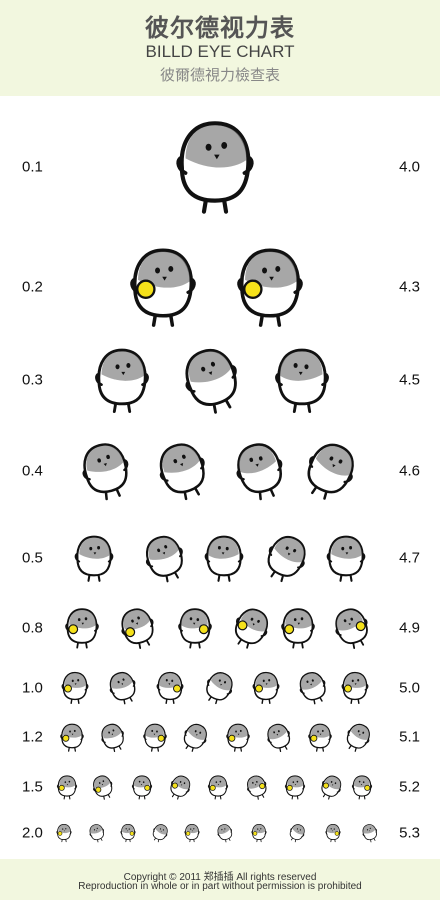  What do you see at coordinates (409, 167) in the screenshot?
I see `logmar-acuity-label: 4.0` at bounding box center [409, 167].